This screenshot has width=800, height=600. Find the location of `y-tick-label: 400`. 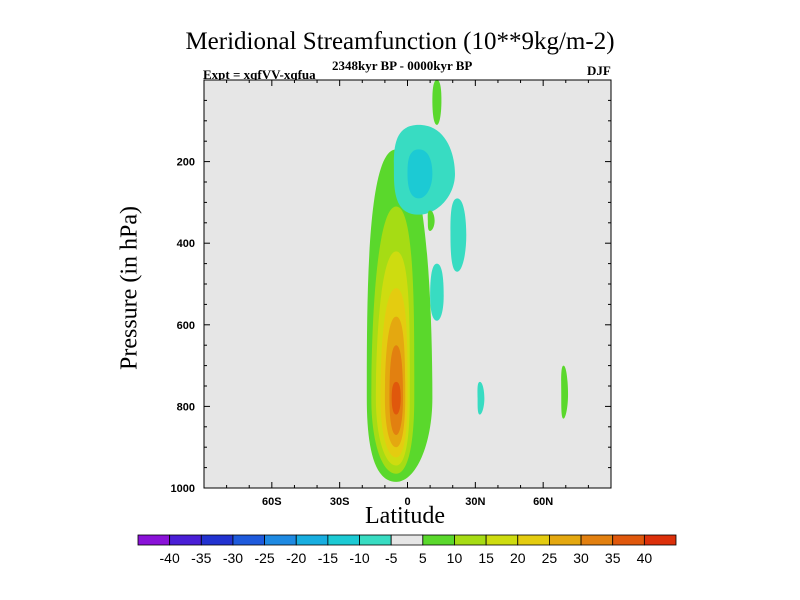

y-tick-label: 400 is located at coordinates (186, 244).